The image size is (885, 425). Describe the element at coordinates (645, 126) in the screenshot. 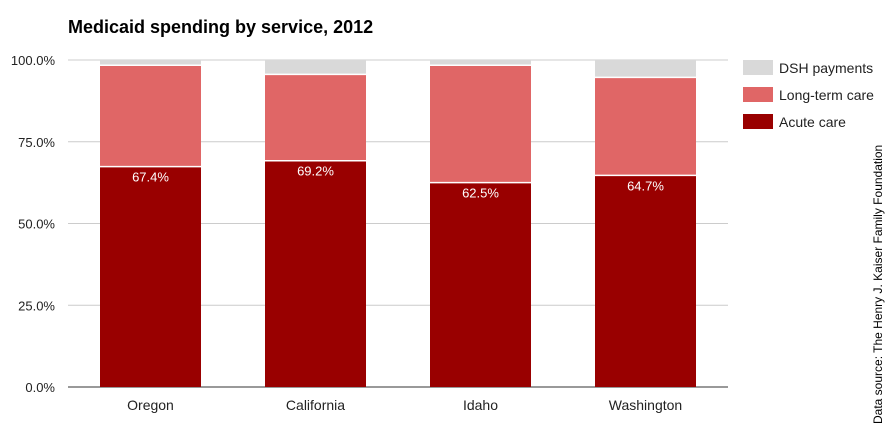

I see `bar-long-term-care-washington` at that location.